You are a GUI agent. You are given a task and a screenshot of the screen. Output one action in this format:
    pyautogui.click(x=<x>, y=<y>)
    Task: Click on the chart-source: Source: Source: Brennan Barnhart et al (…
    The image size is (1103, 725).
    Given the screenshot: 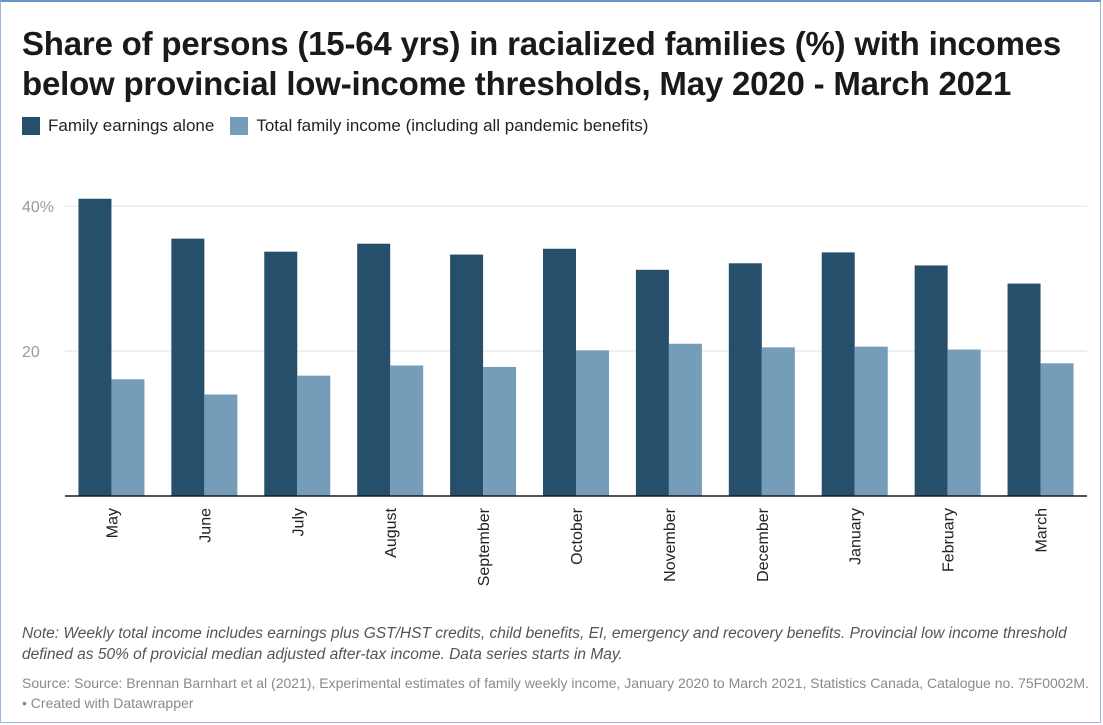 What is the action you would take?
    pyautogui.click(x=555, y=693)
    